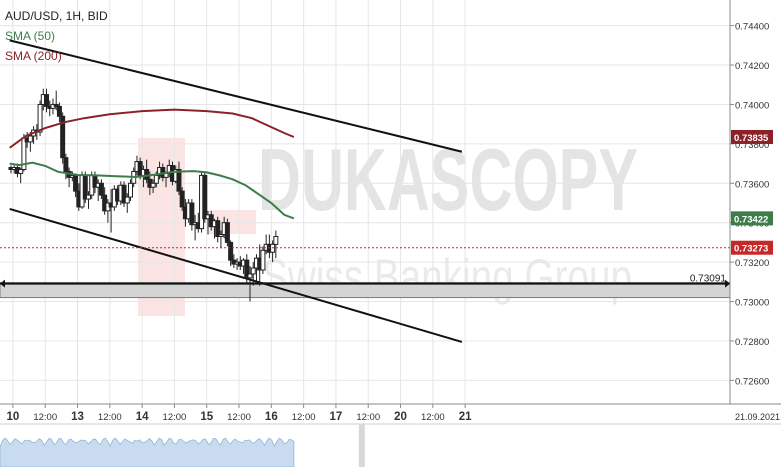 The width and height of the screenshot is (781, 472). I want to click on sma50-line, so click(152, 190).